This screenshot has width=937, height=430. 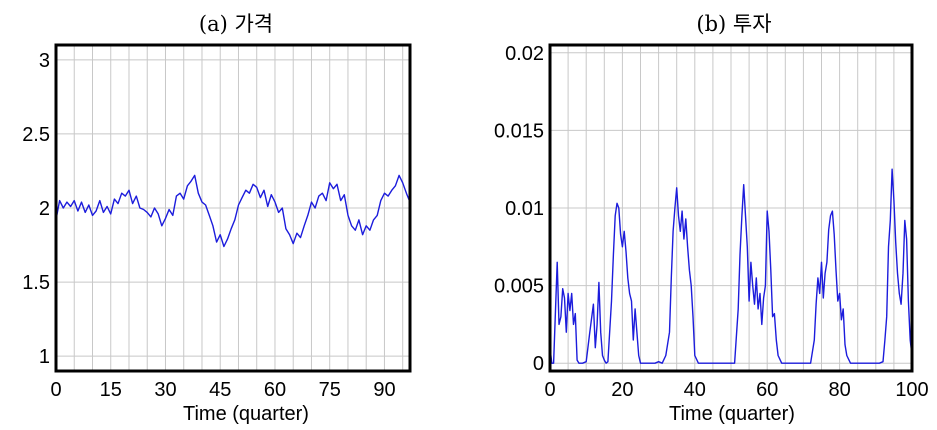 I want to click on x-tick-label: 45, so click(x=220, y=390).